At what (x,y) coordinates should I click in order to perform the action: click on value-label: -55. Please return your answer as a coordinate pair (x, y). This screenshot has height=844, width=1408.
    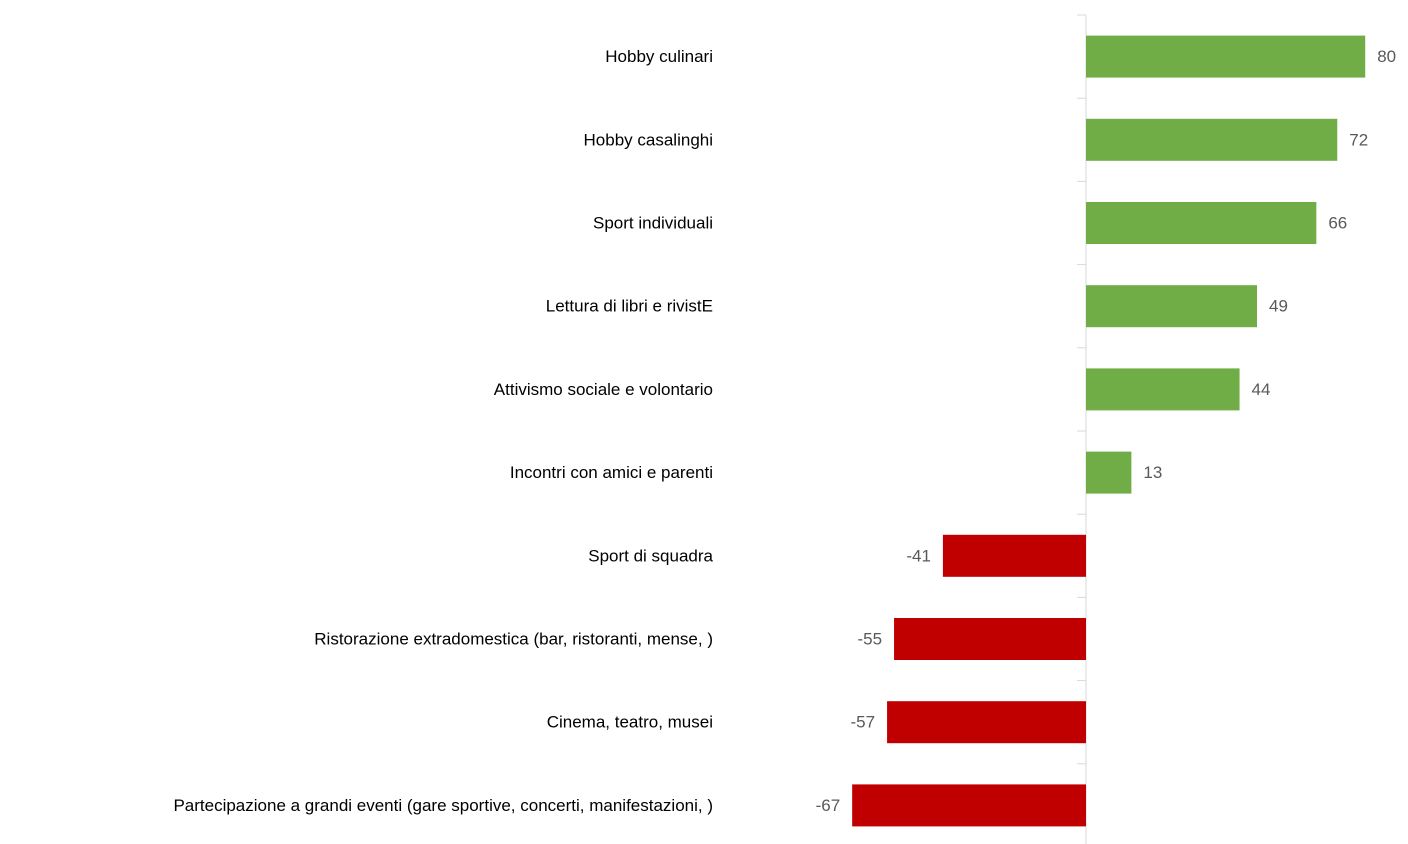
    Looking at the image, I should click on (869, 638).